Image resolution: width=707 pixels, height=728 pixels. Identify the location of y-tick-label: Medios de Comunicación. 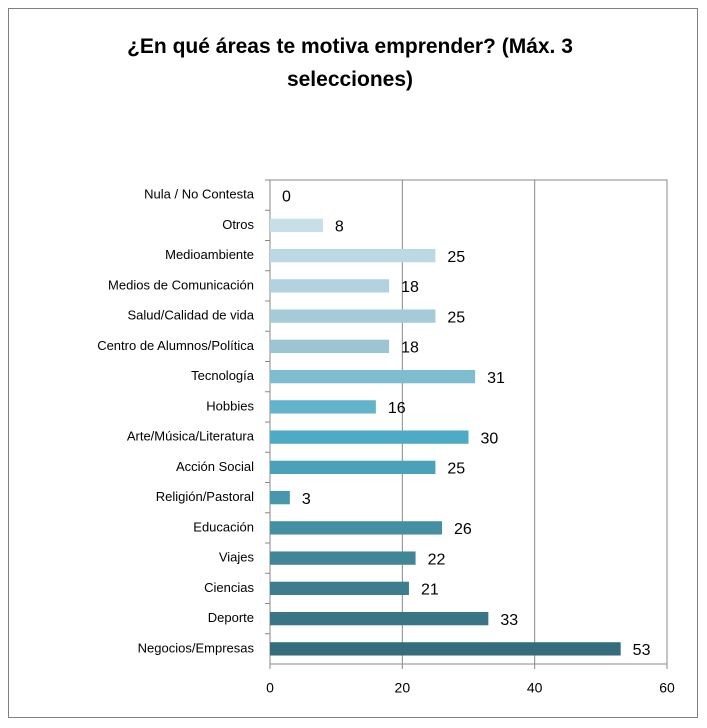
(181, 284).